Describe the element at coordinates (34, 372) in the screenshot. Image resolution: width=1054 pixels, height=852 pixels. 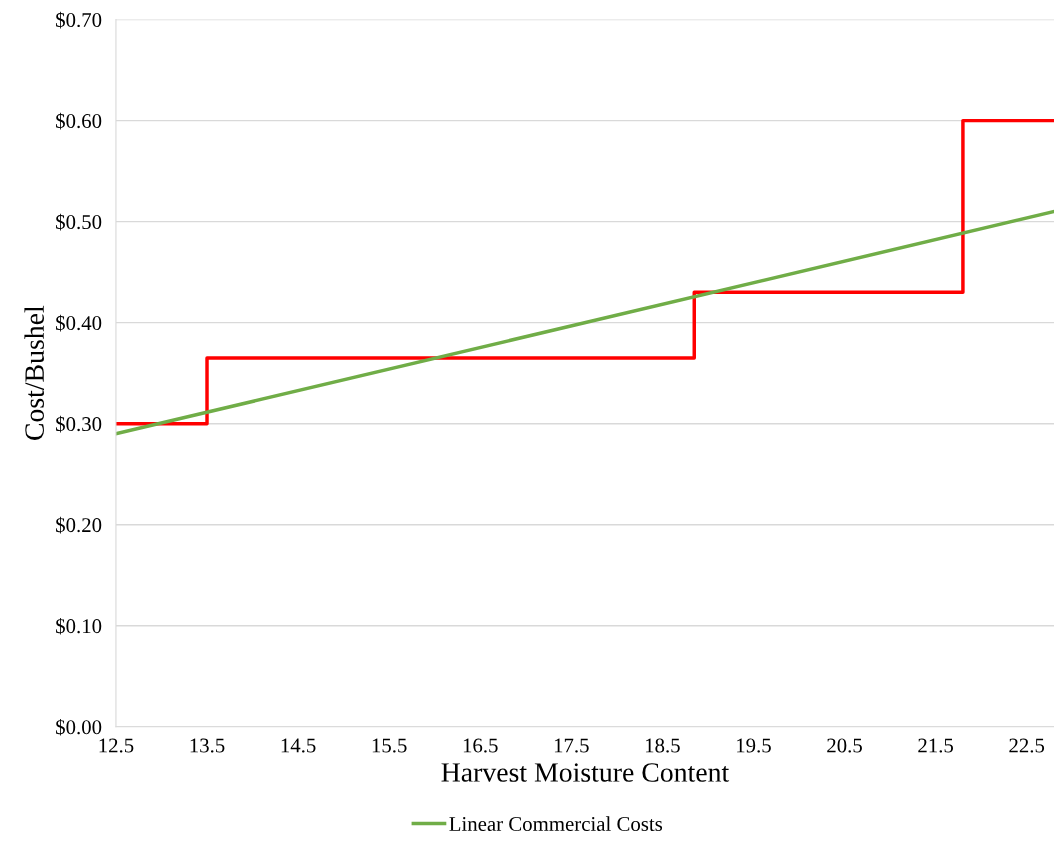
I see `y-axis-title: Cost/Bushel` at that location.